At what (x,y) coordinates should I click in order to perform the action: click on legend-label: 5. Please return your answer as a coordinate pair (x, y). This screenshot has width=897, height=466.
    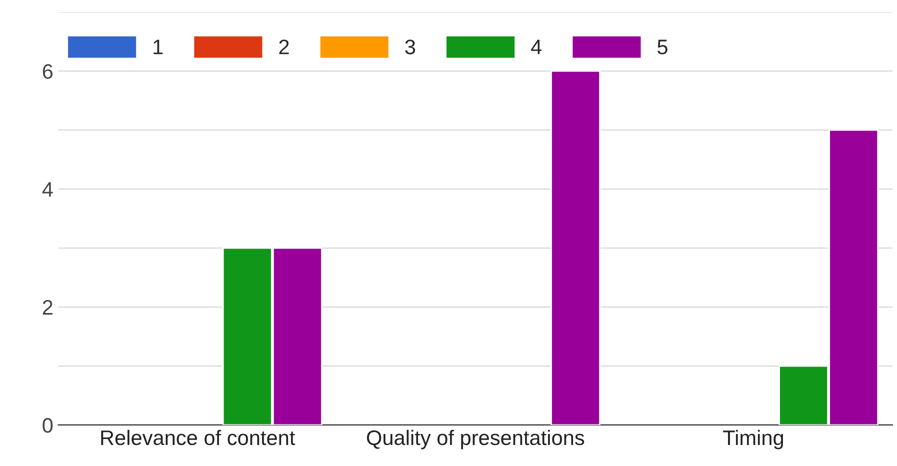
    Looking at the image, I should click on (663, 47).